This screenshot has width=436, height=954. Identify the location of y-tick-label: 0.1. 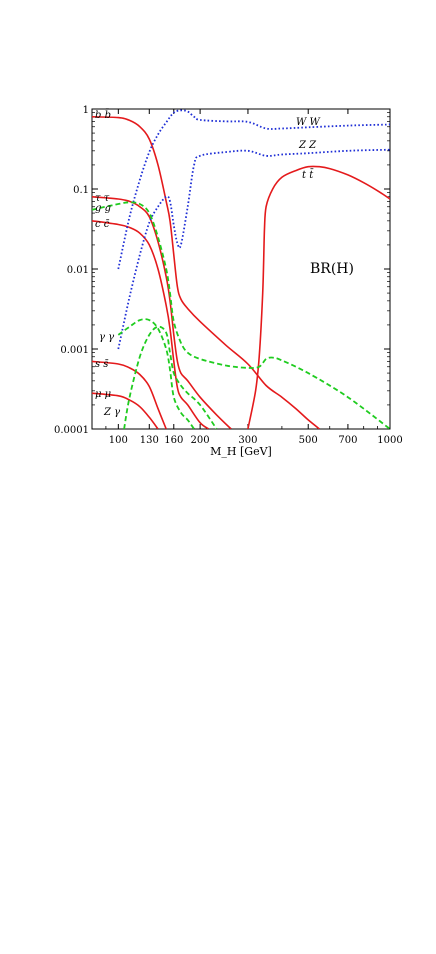
(81, 190).